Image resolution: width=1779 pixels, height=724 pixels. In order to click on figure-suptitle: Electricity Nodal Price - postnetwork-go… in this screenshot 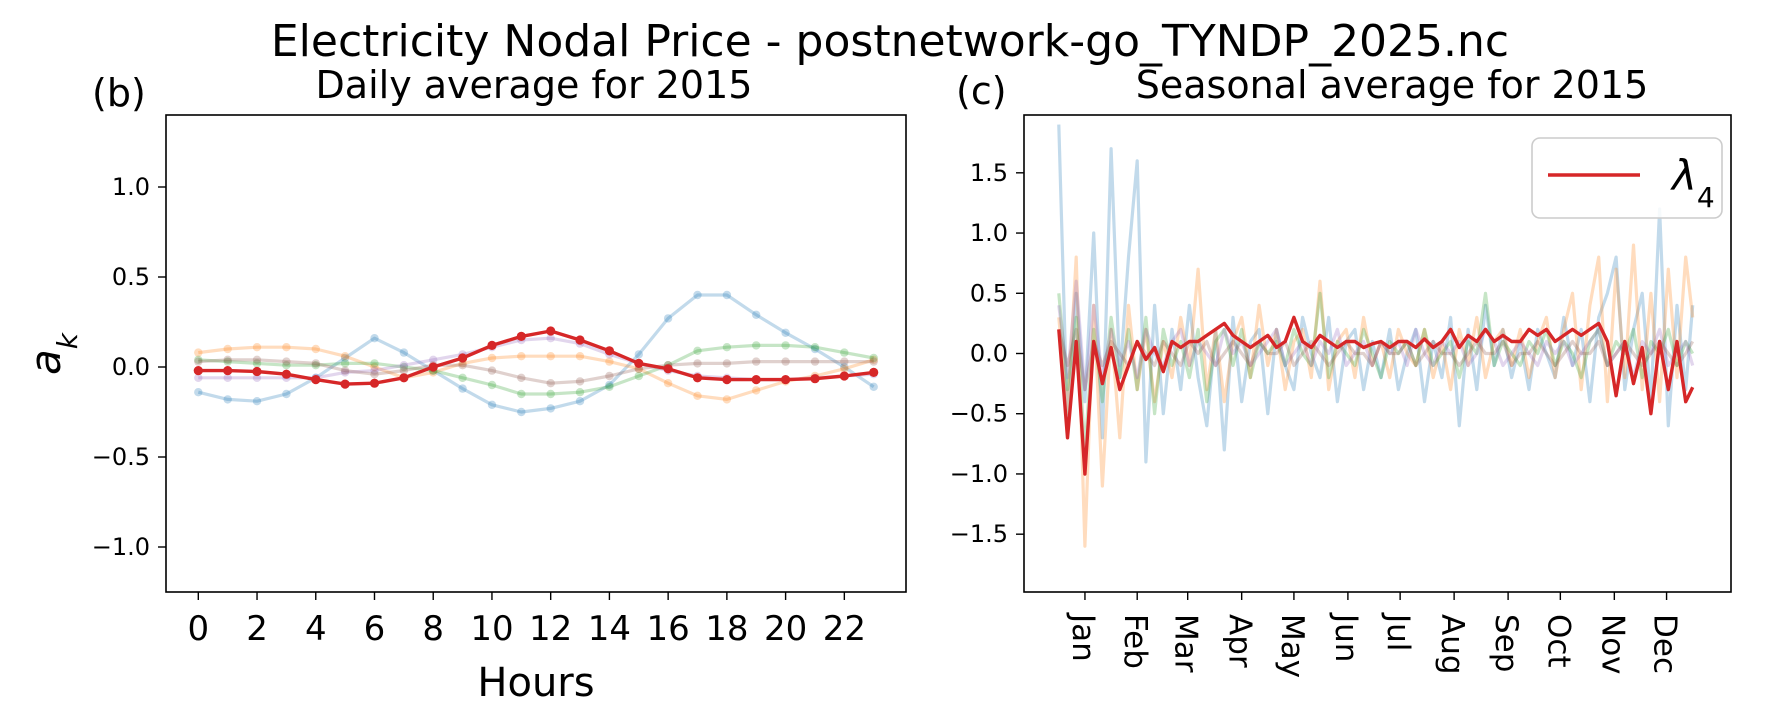, I will do `click(890, 41)`.